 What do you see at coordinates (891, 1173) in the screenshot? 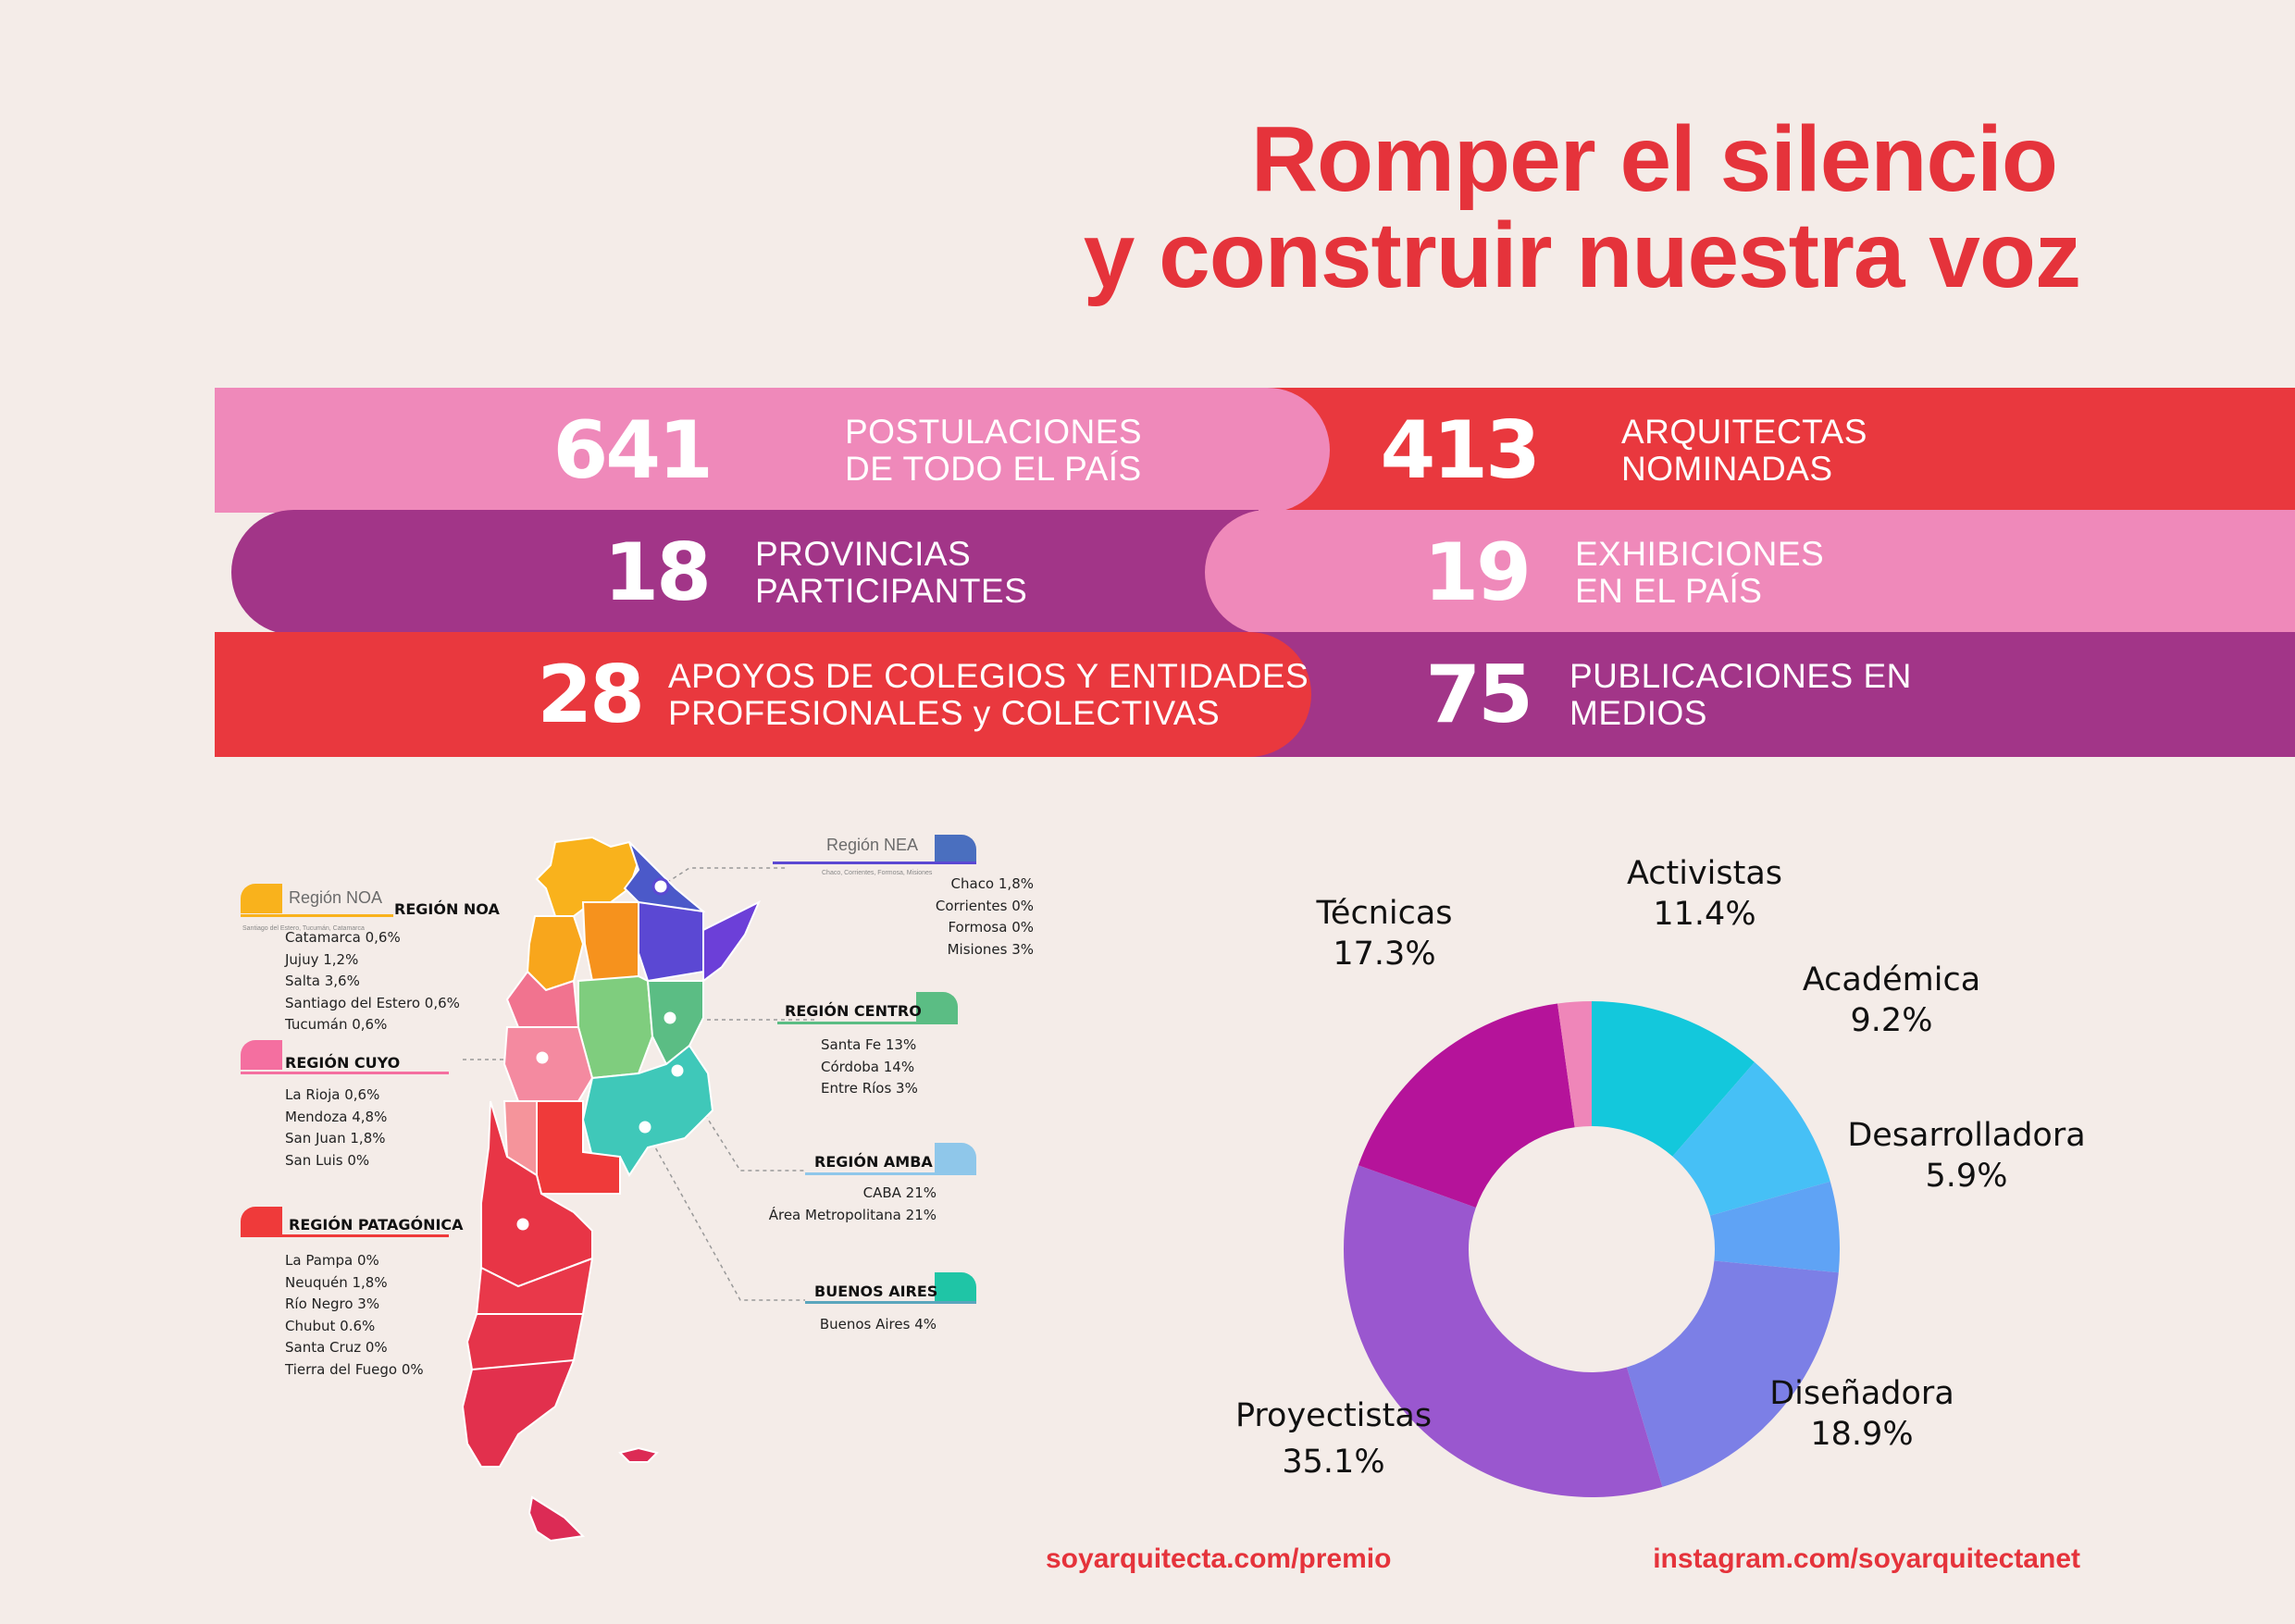
I see `amba-tab-line` at bounding box center [891, 1173].